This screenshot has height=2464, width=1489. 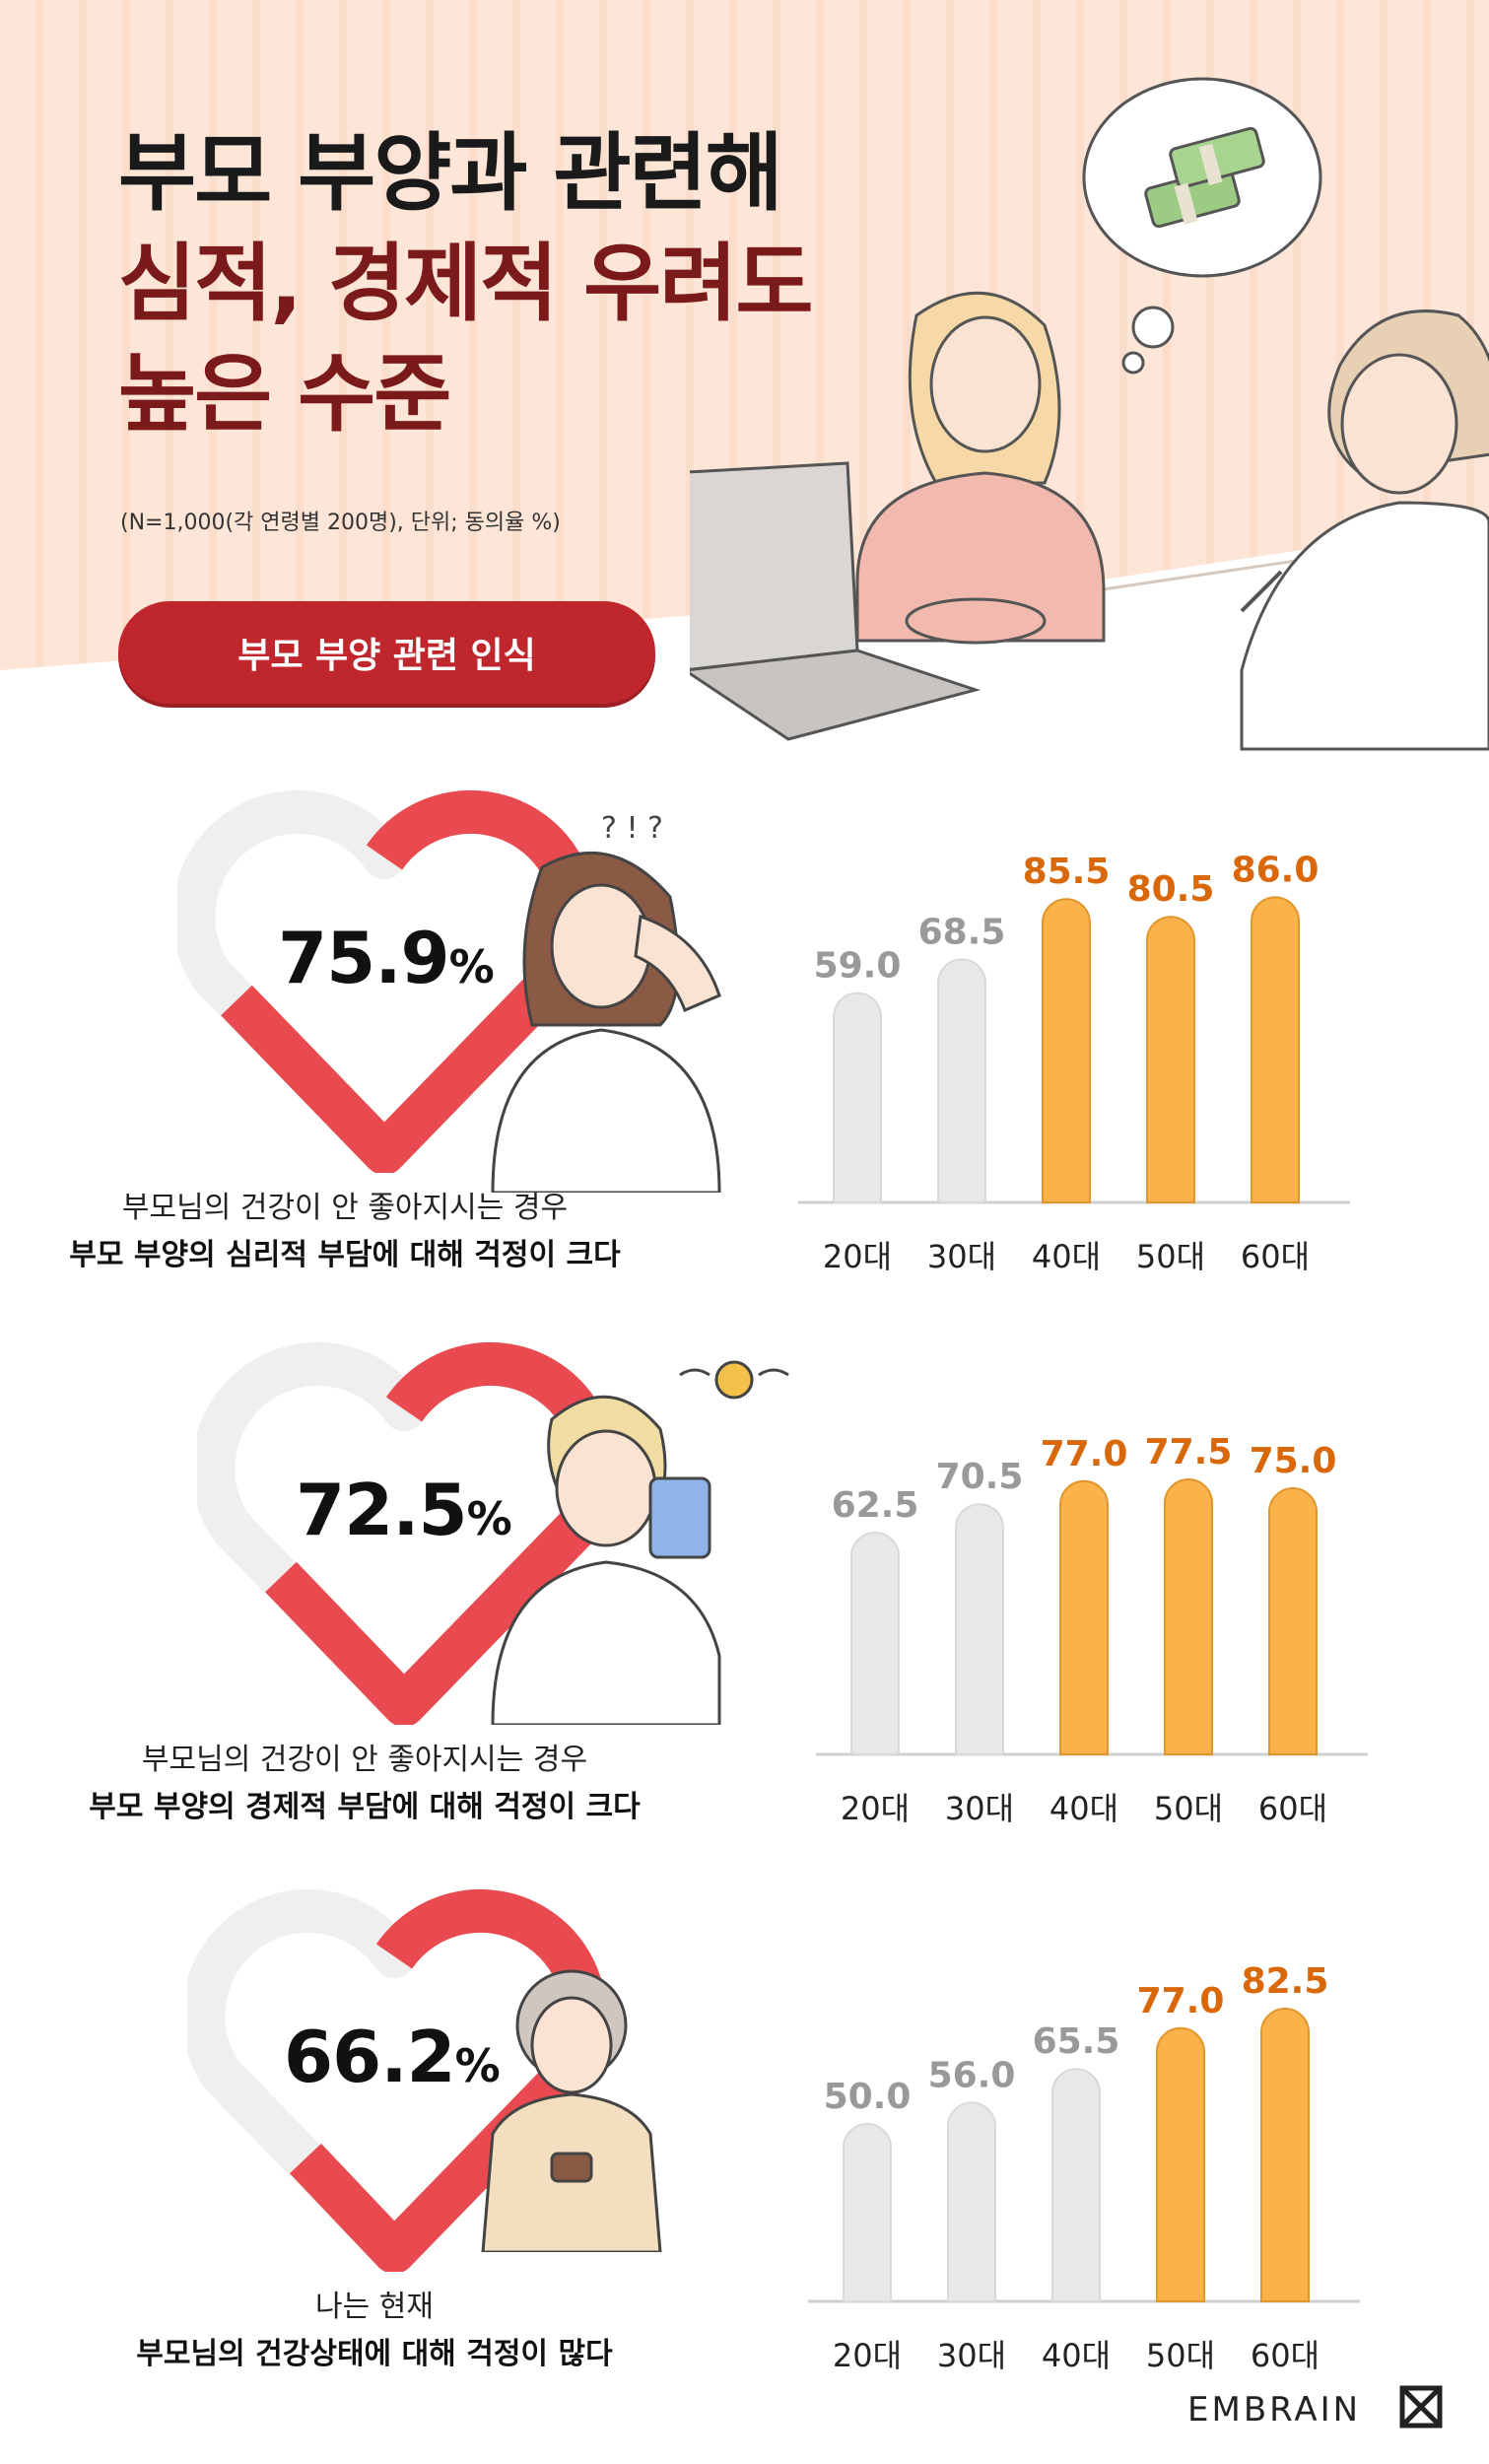 I want to click on title-line-1: 부모 부양과 관련해, so click(x=450, y=173).